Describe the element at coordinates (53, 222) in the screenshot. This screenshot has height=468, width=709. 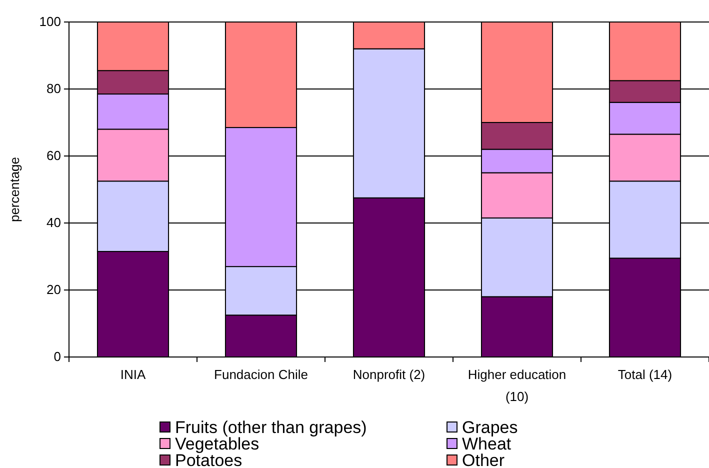
I see `y-tick-label: 40` at that location.